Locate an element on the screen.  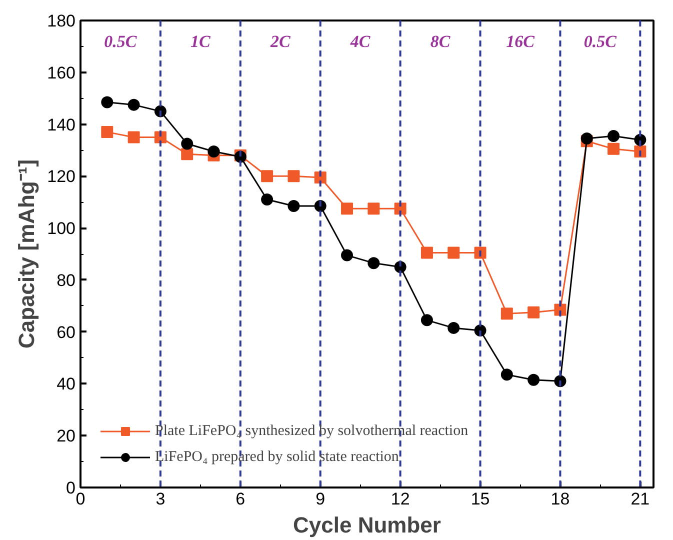
x-tick-label: 9 is located at coordinates (321, 499).